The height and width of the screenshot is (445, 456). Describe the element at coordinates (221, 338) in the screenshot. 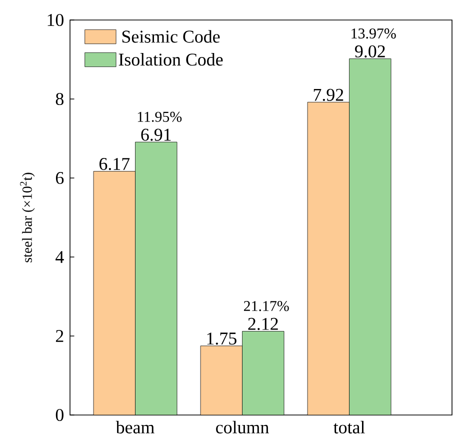

I see `data-label: 1.75` at that location.